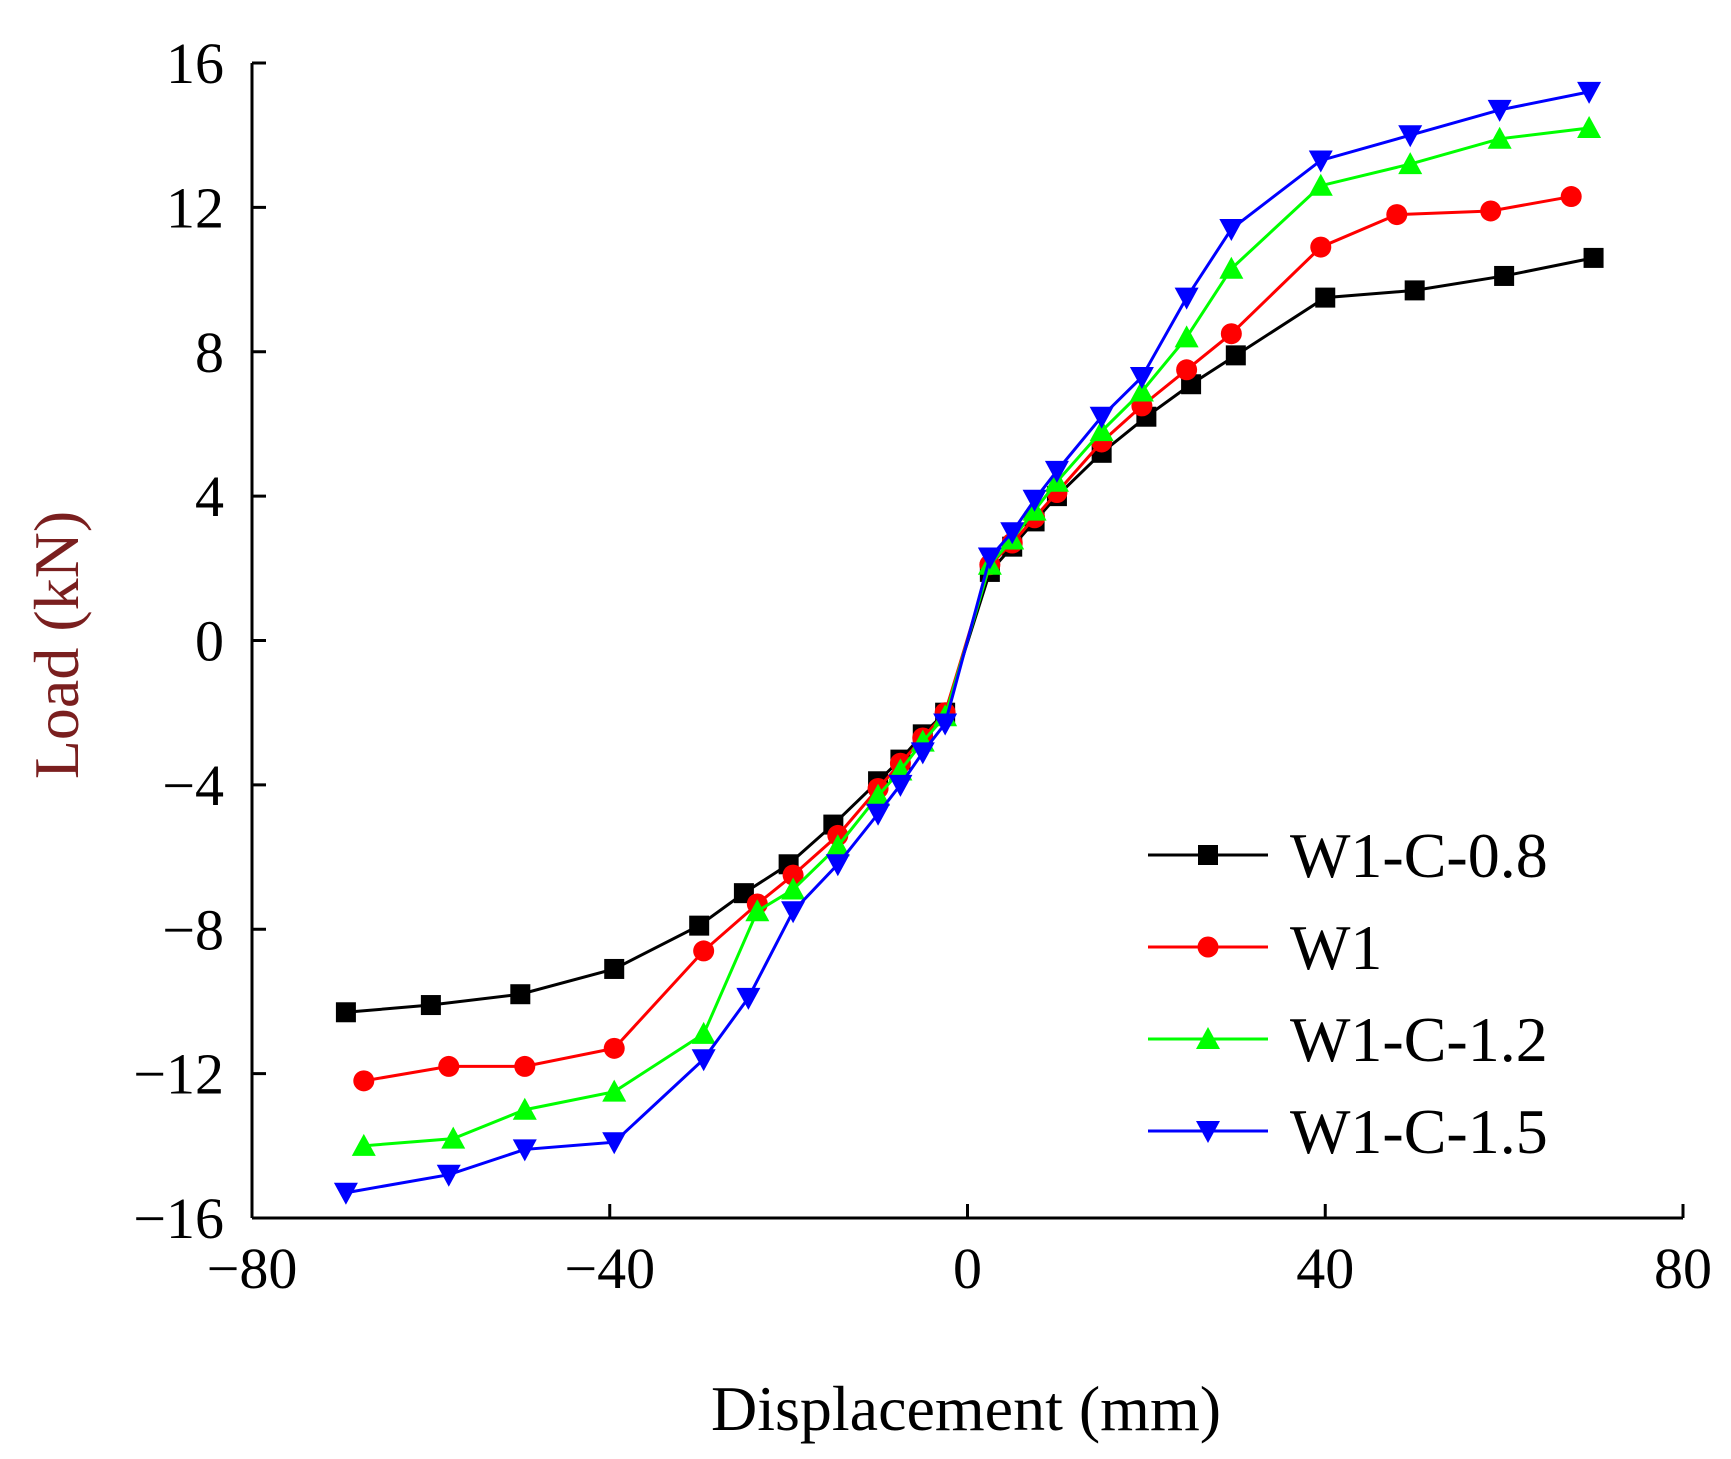 Image resolution: width=1731 pixels, height=1459 pixels. Describe the element at coordinates (967, 1268) in the screenshot. I see `x-tick-label: 0` at that location.